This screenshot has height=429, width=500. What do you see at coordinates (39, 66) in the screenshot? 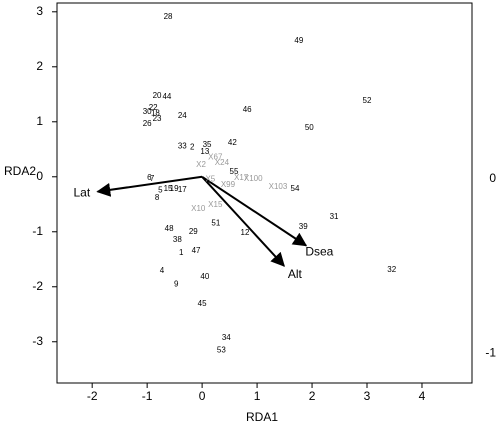
I see `y-tick-label: 2` at bounding box center [39, 66].